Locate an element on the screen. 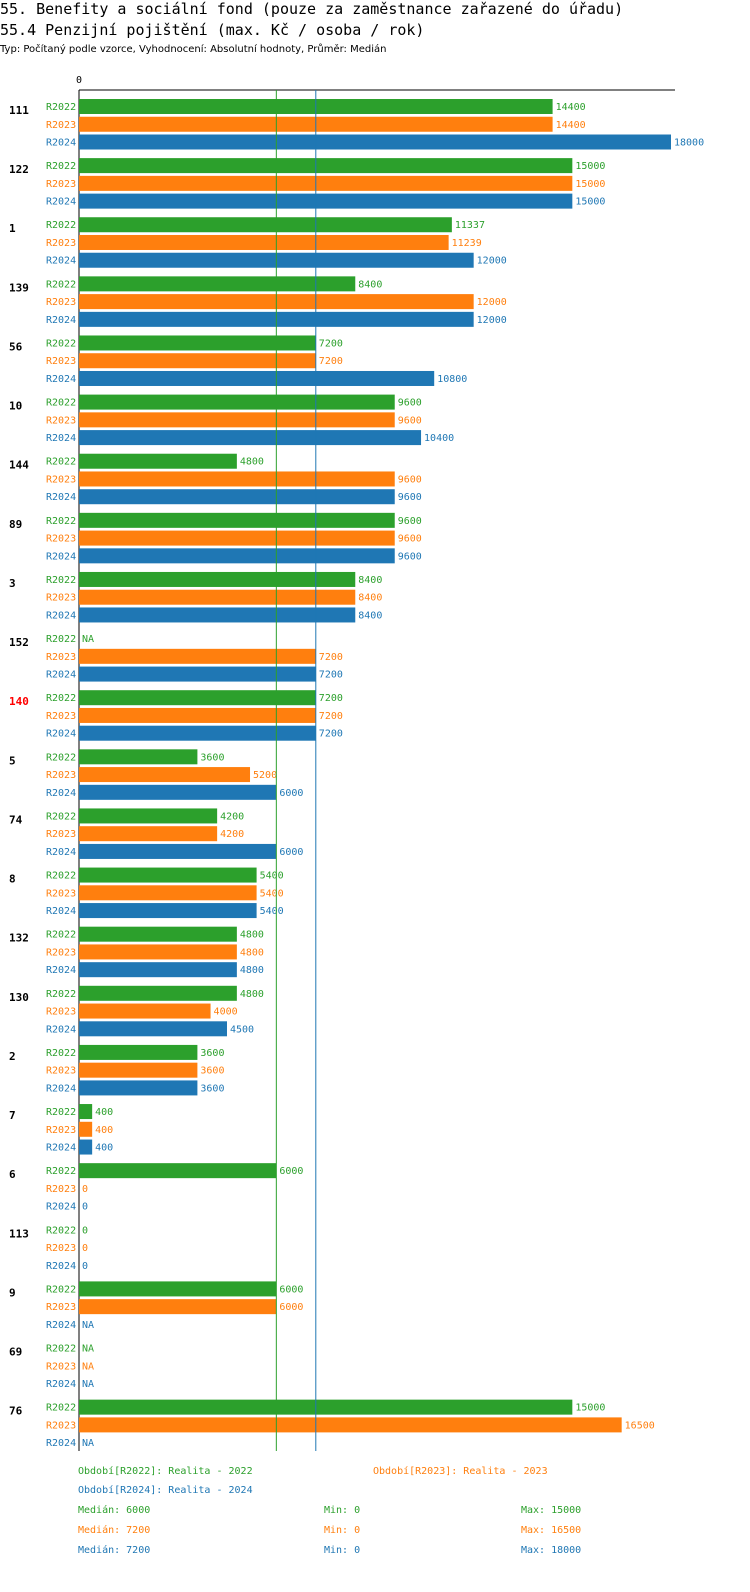 The width and height of the screenshot is (750, 1592). data-label: 16500 is located at coordinates (640, 1425).